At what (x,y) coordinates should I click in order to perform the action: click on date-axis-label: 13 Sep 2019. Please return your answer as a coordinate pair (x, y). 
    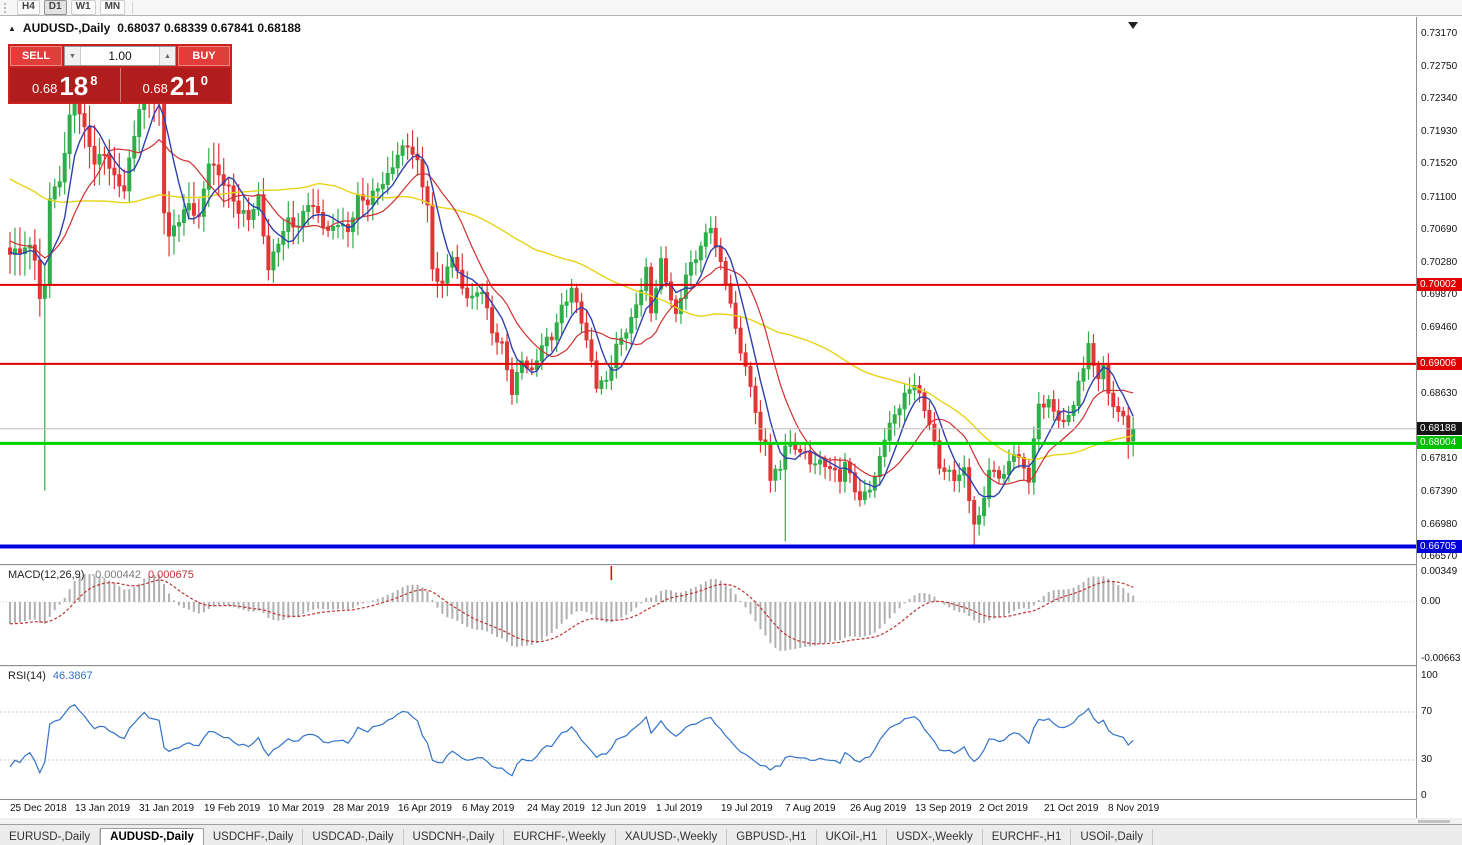
    Looking at the image, I should click on (943, 808).